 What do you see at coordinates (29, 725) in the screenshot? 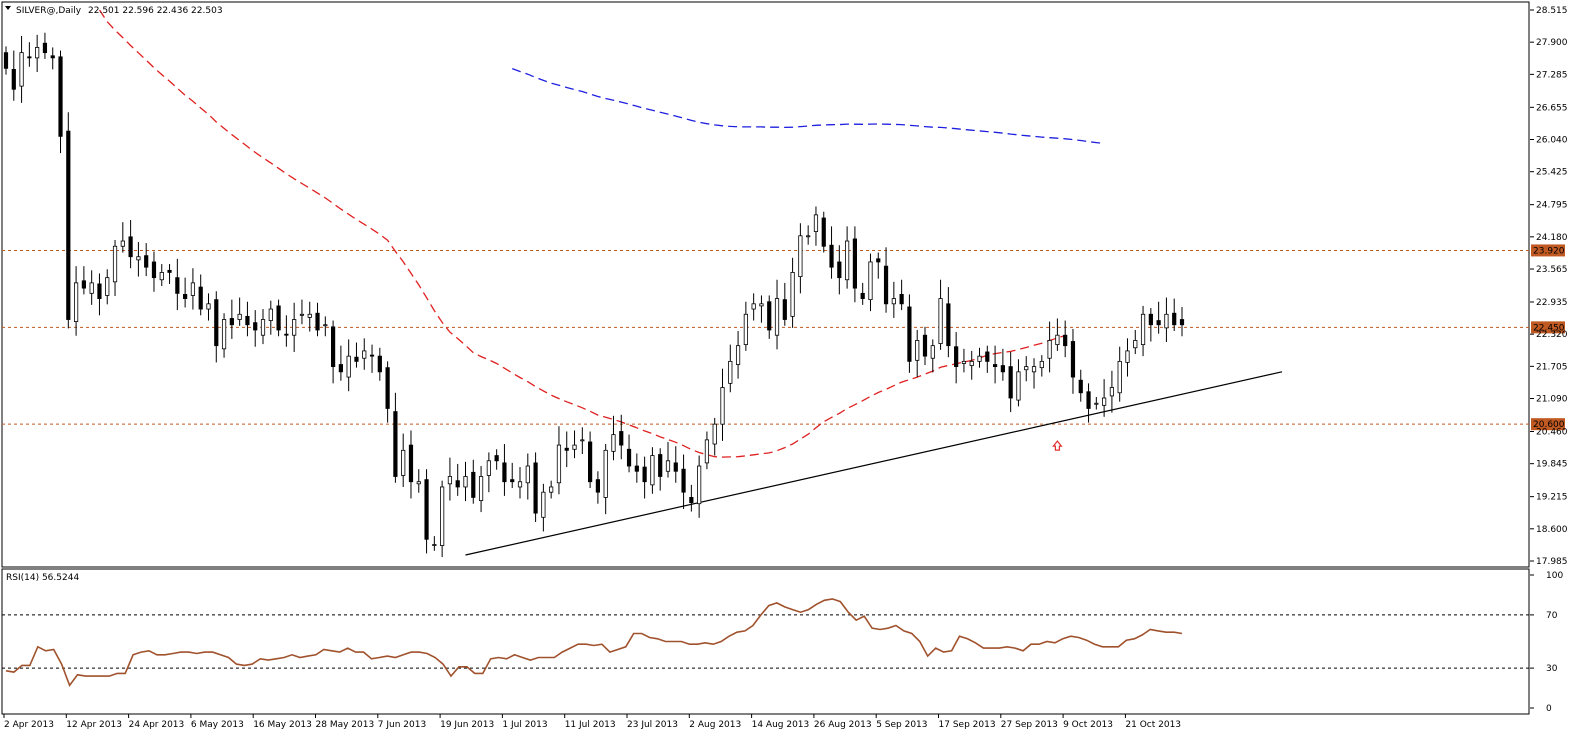
I see `date-label: 2 Apr 2013` at bounding box center [29, 725].